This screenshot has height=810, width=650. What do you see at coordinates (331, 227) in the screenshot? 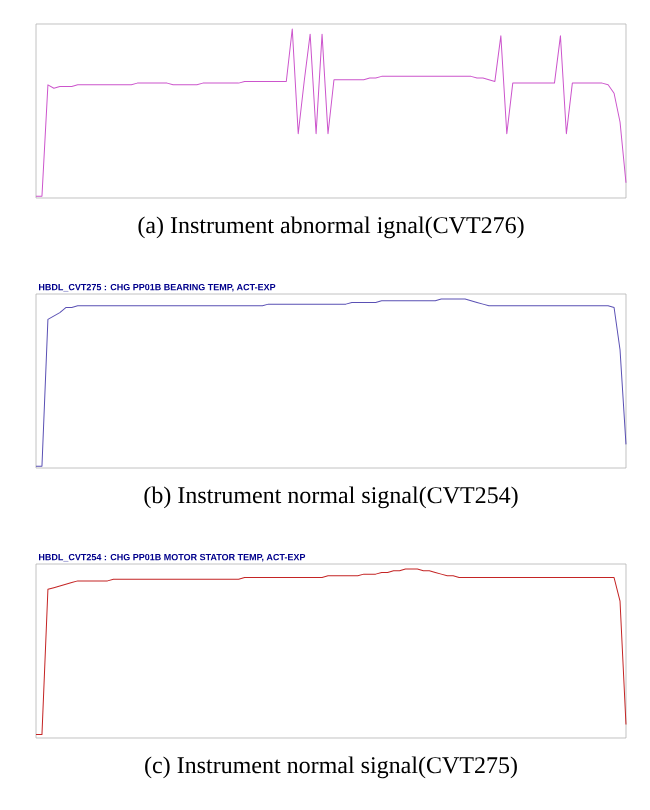
I see `text: (a) Instrument abnormal ignal(CVT276)` at bounding box center [331, 227].